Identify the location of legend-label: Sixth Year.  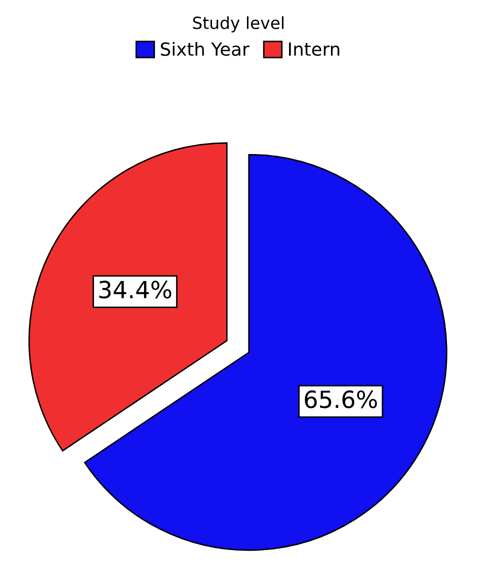
(205, 49).